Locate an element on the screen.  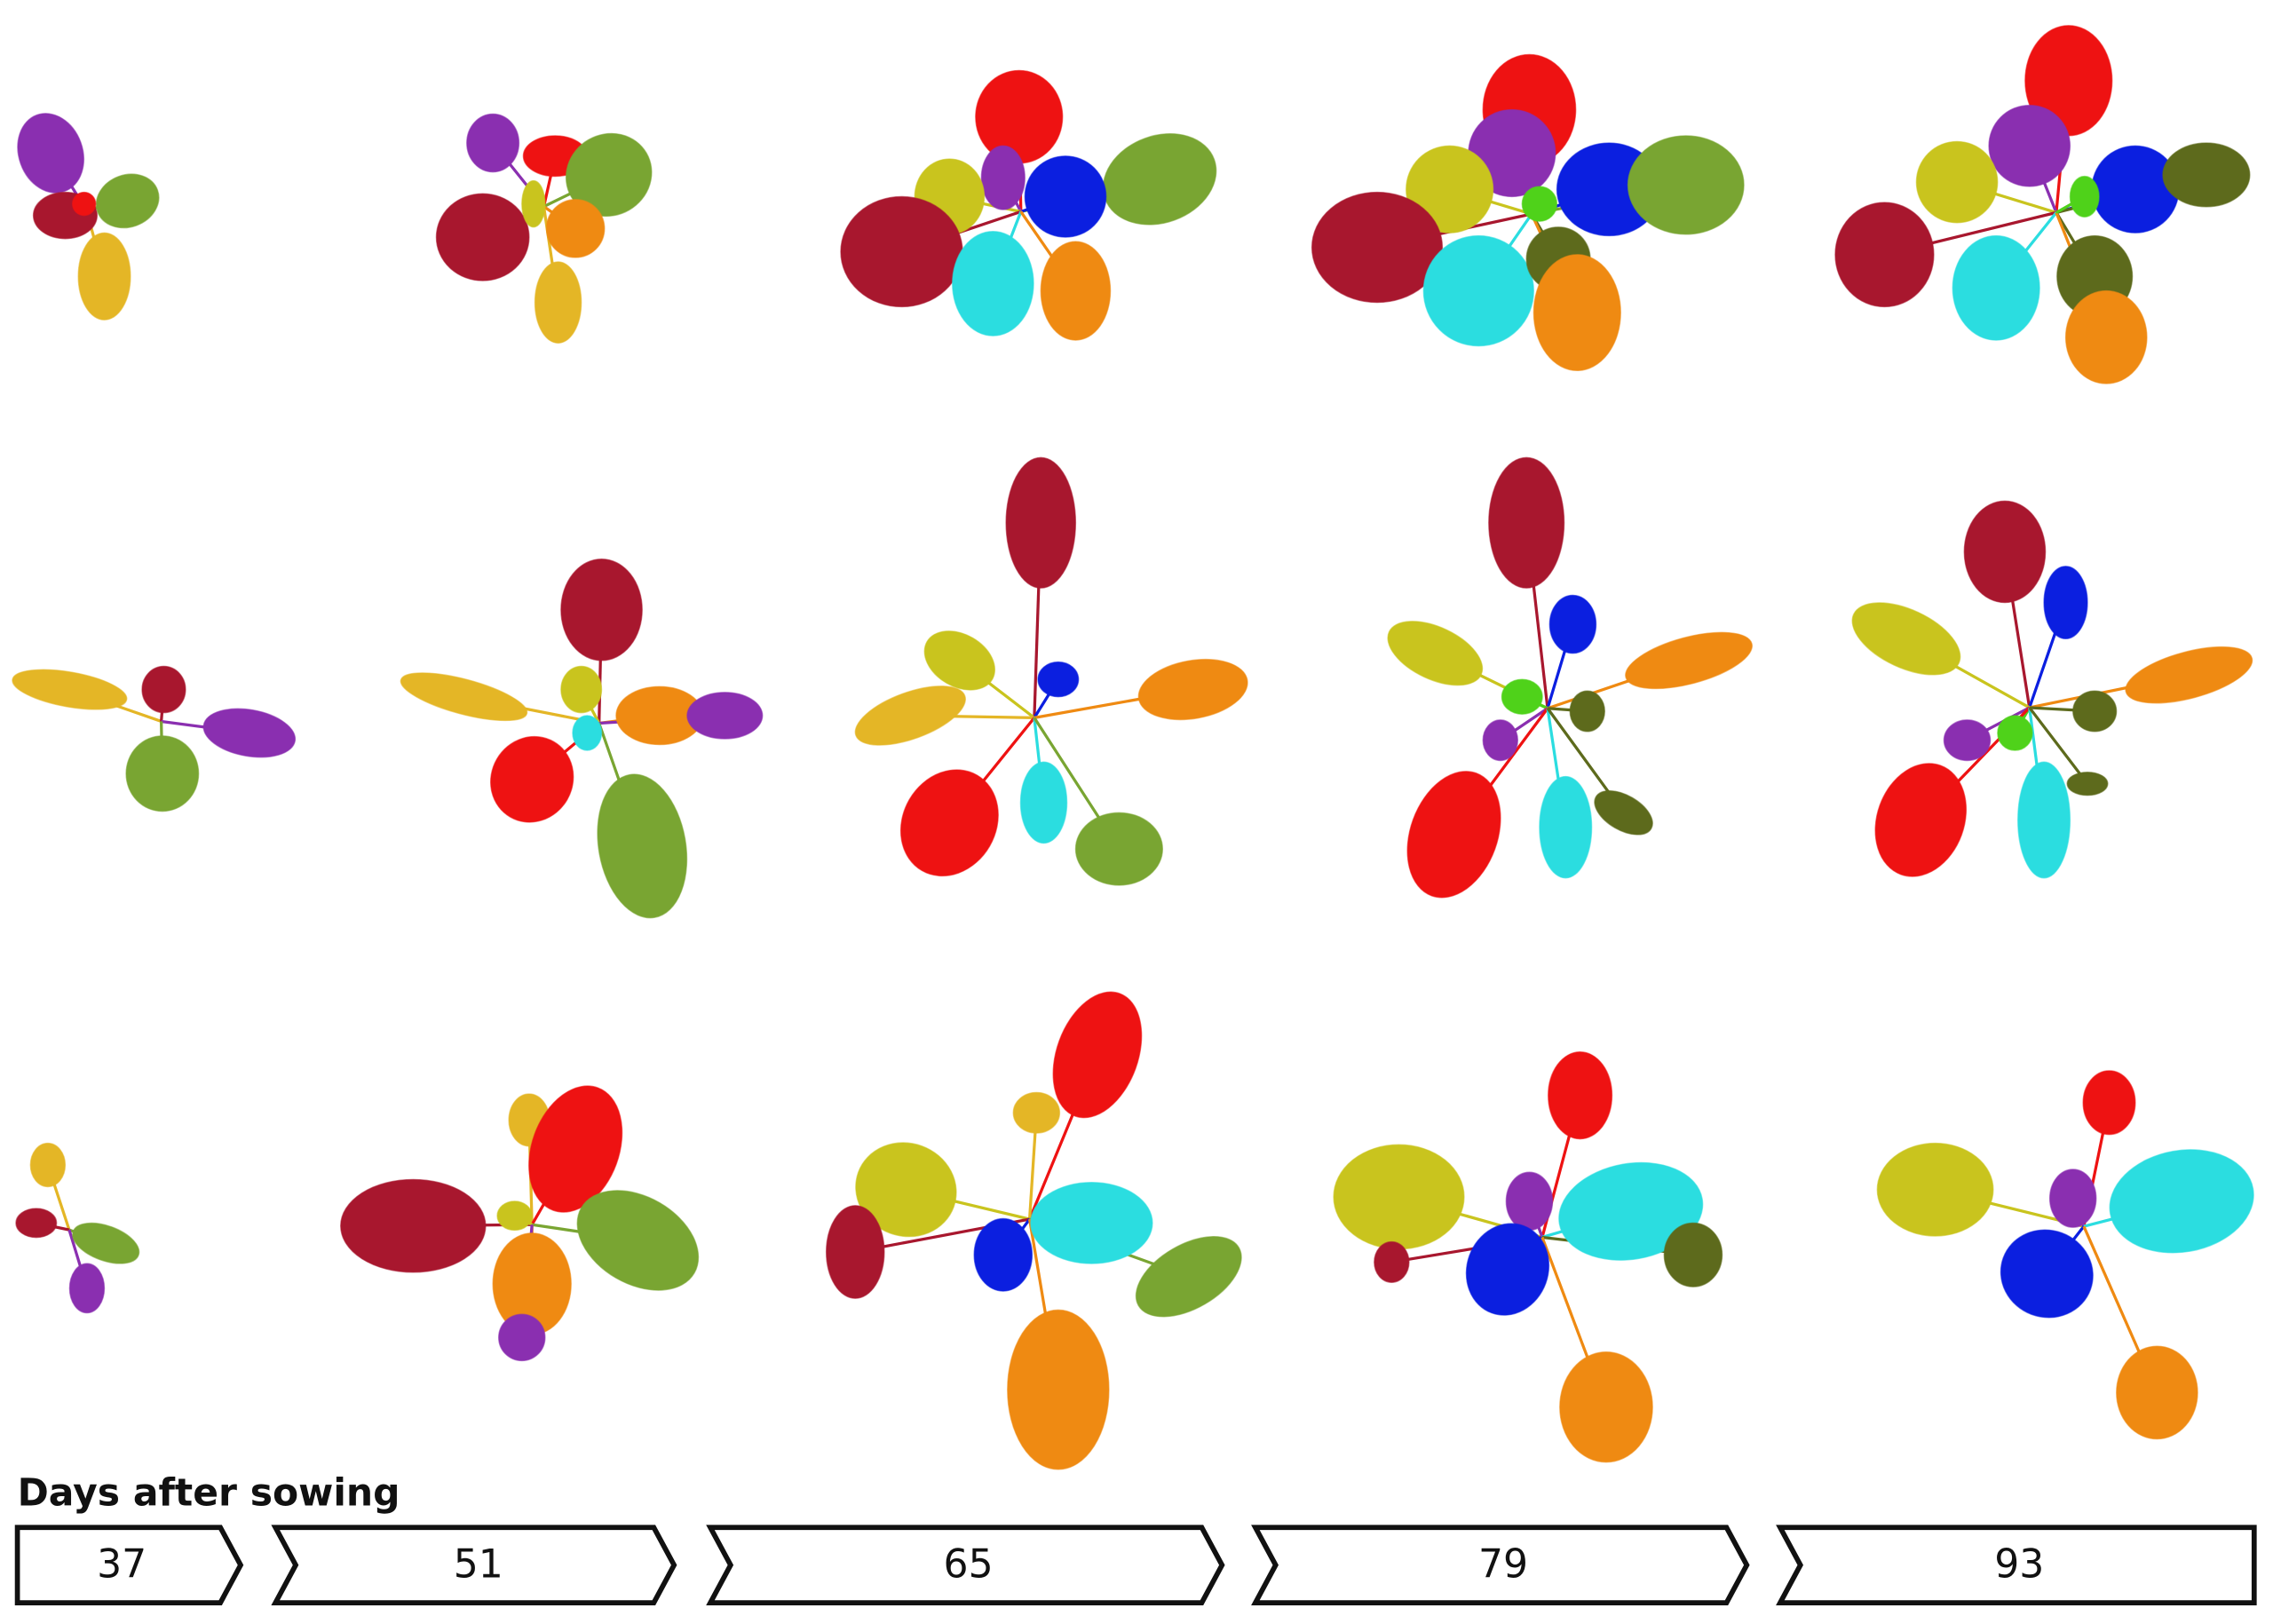
timeline: Days after sowing 37 51 65 79 93 is located at coordinates (1135, 1538).